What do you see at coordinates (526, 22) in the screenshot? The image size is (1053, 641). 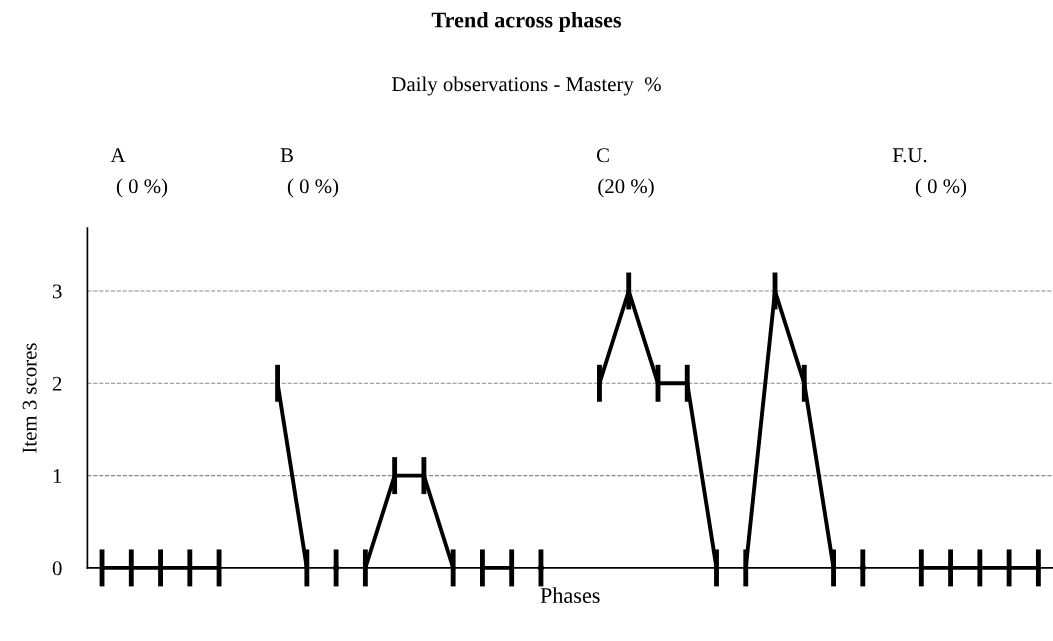 I see `chart-title: Trend across phases` at bounding box center [526, 22].